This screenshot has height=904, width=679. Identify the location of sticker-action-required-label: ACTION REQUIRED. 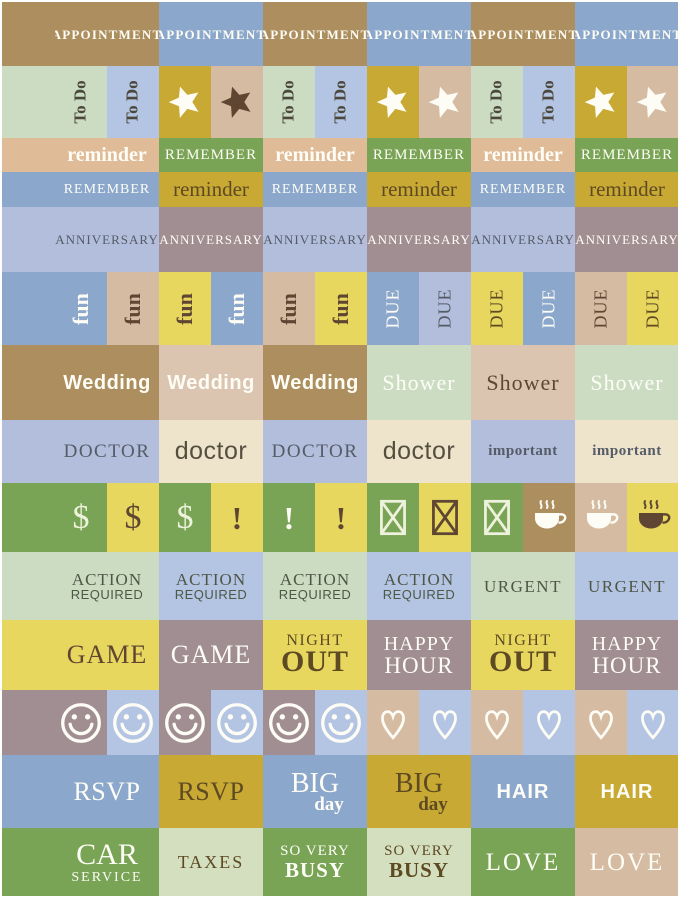
(107, 586).